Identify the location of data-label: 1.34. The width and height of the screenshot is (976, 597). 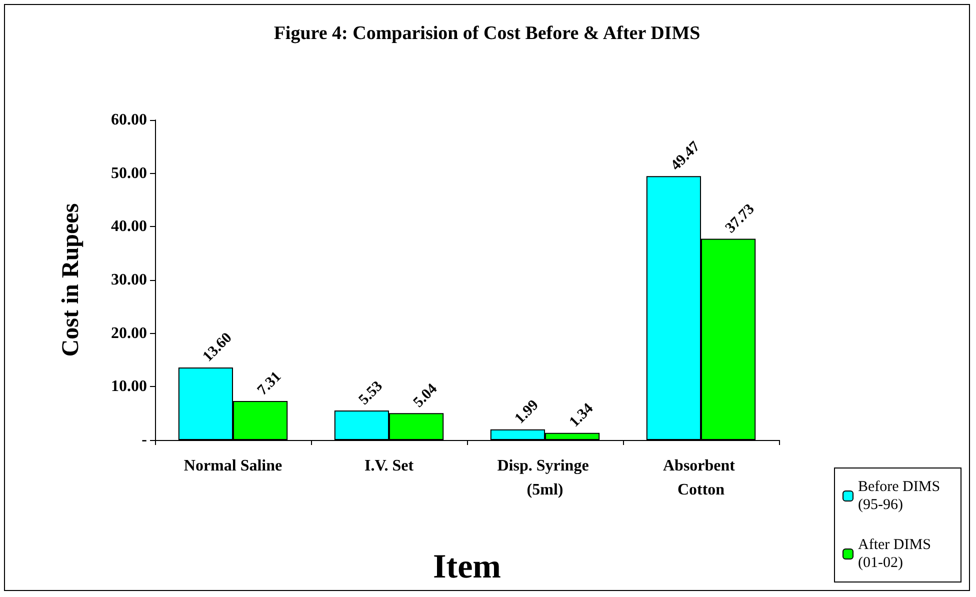
(581, 415).